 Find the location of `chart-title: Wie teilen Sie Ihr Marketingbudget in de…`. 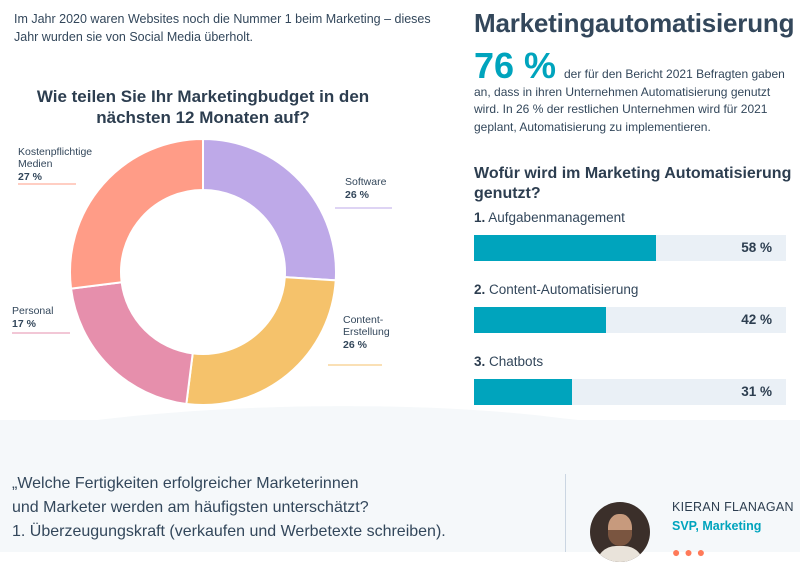

chart-title: Wie teilen Sie Ihr Marketingbudget in de… is located at coordinates (203, 107).